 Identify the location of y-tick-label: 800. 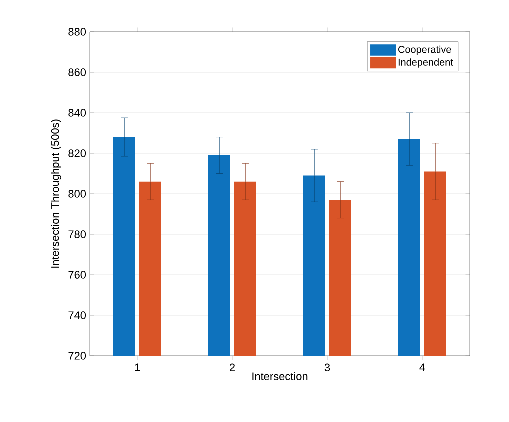
(77, 194).